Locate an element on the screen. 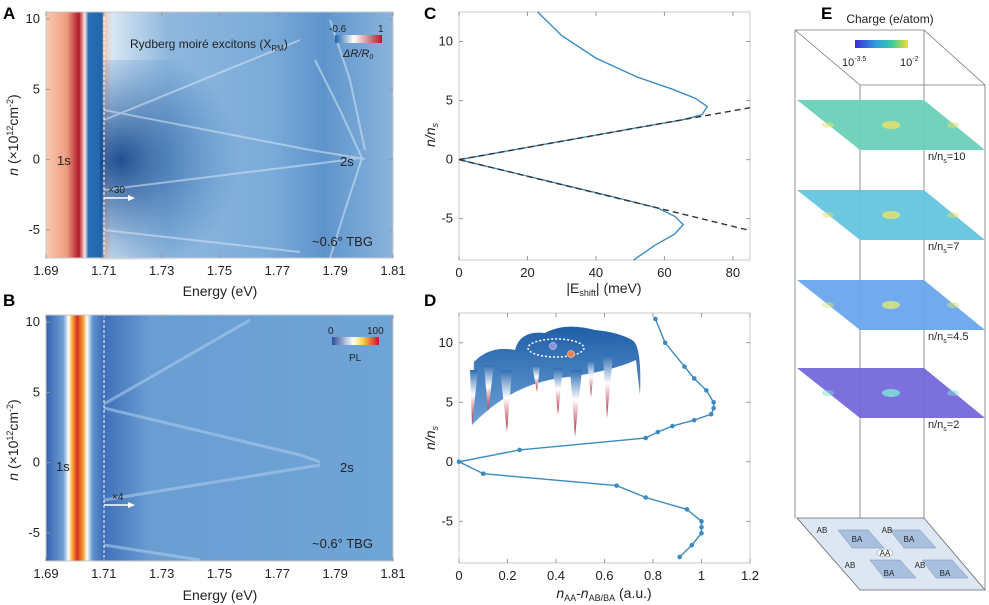  charge-layer: n/ns=4.5 is located at coordinates (891, 312).